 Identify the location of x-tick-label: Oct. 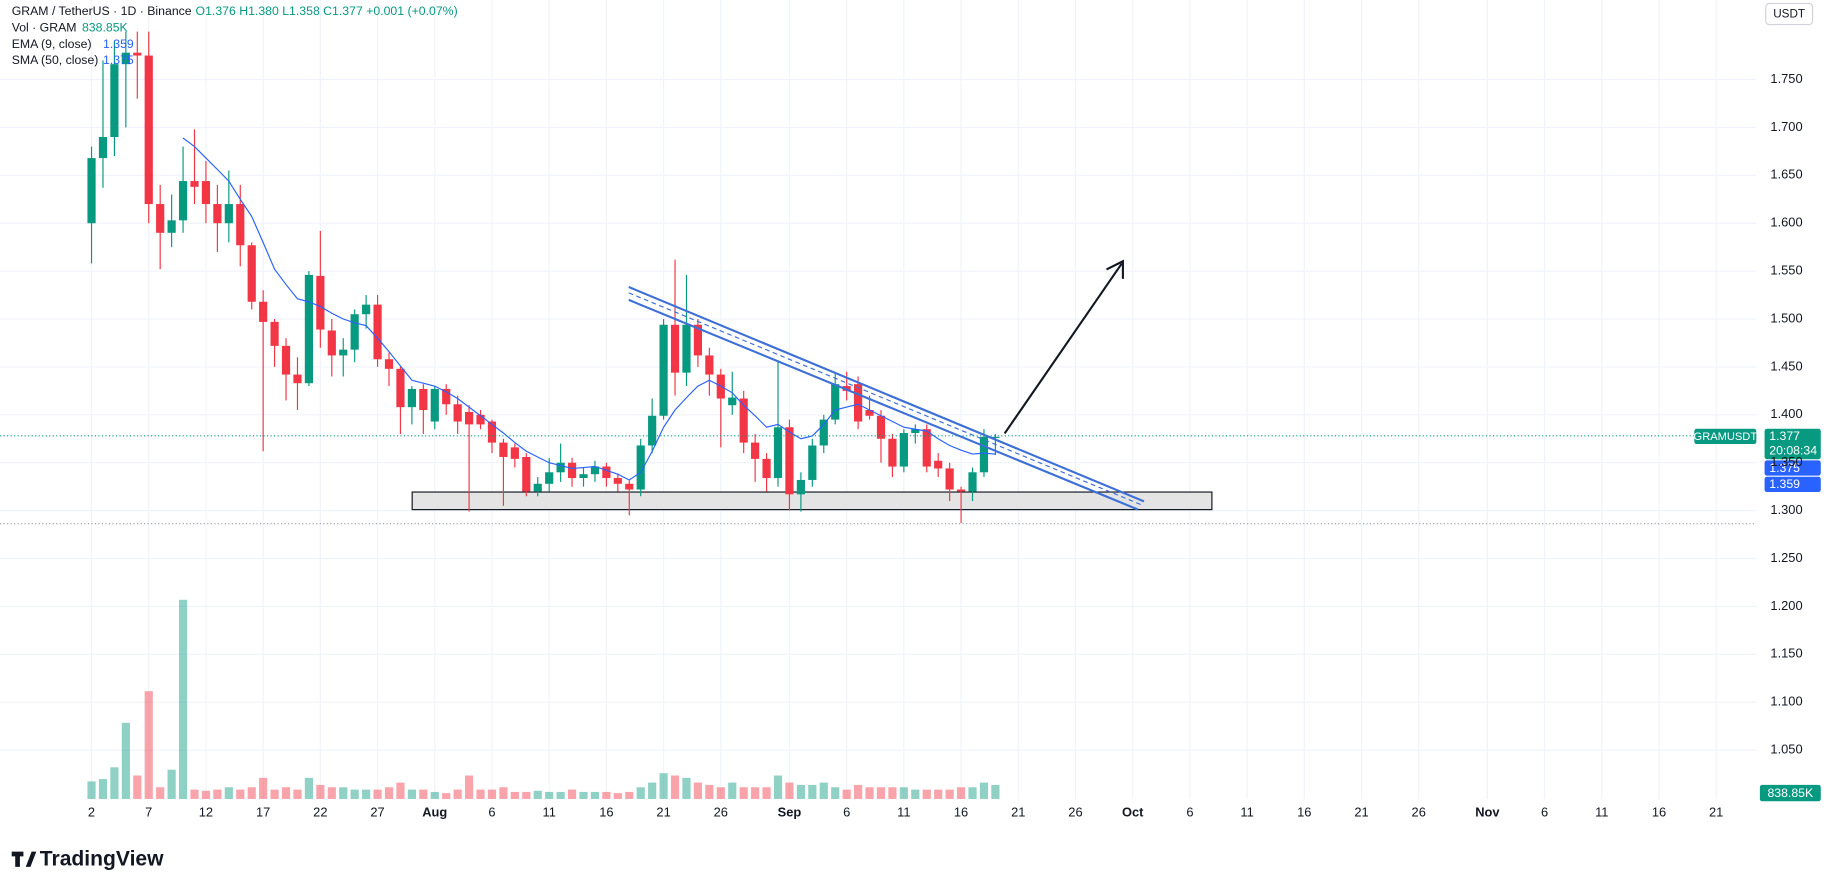
(1133, 811).